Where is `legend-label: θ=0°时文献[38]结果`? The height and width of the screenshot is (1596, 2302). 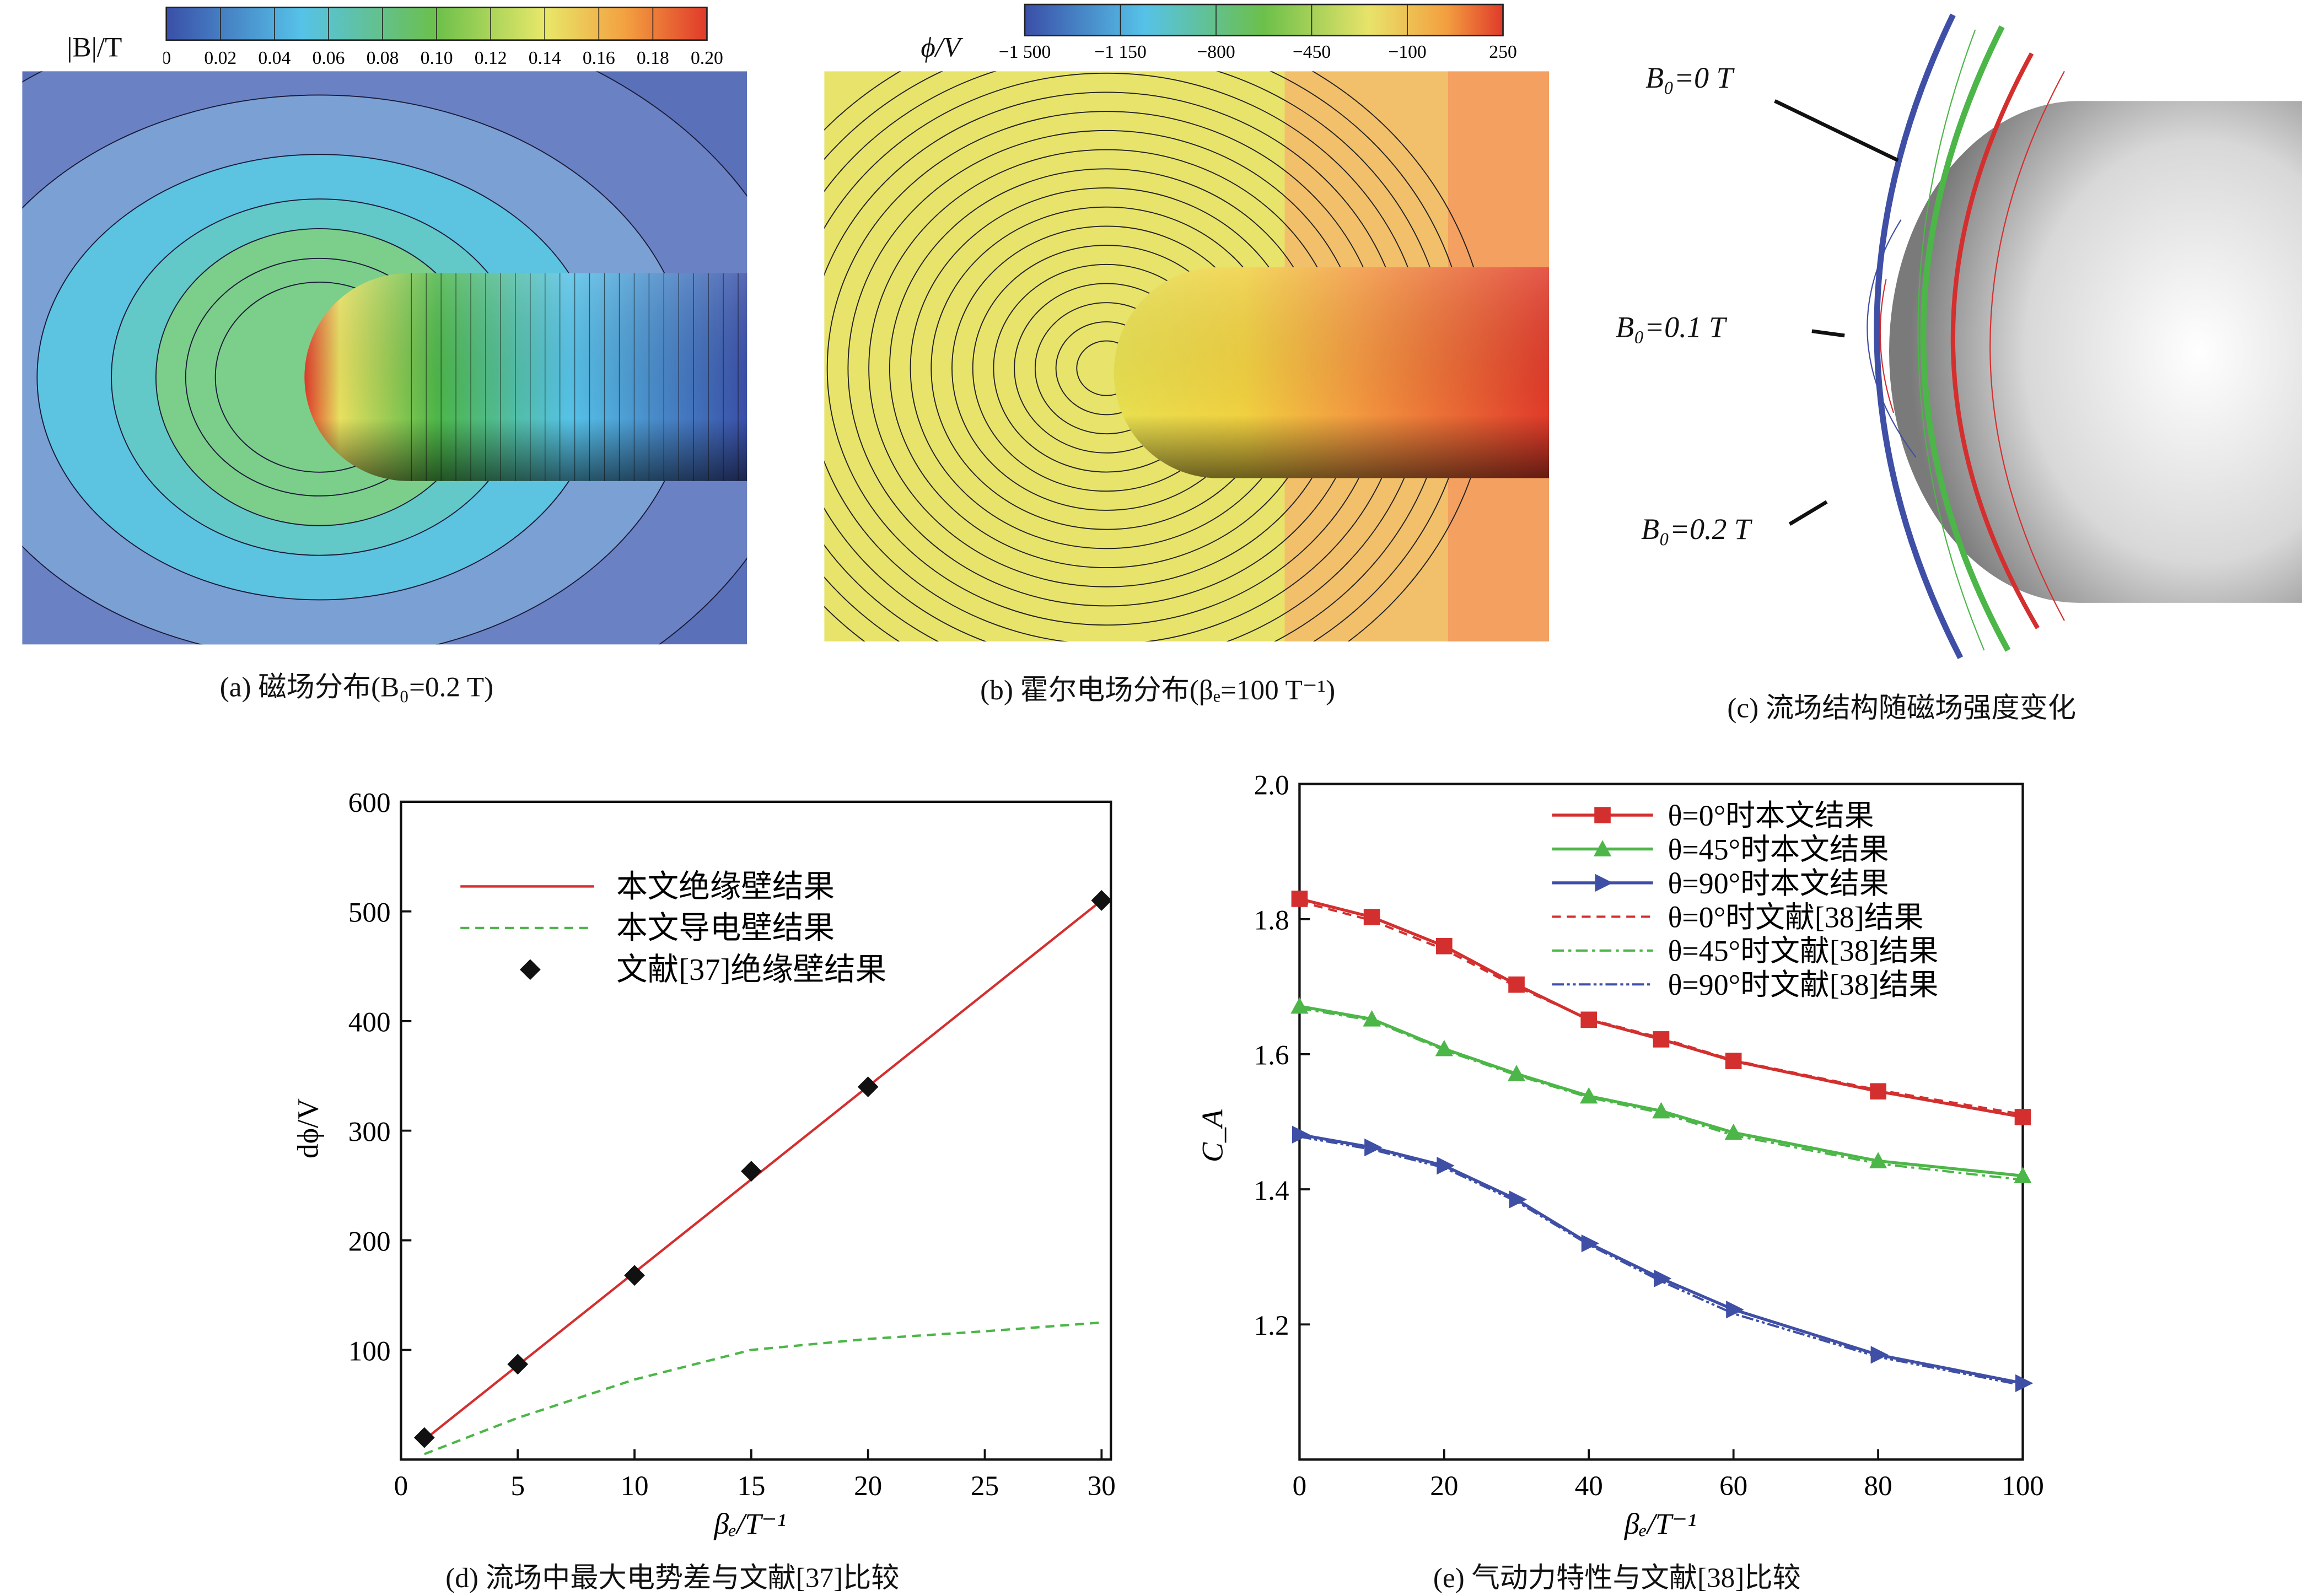
legend-label: θ=0°时文献[38]结果 is located at coordinates (1796, 917).